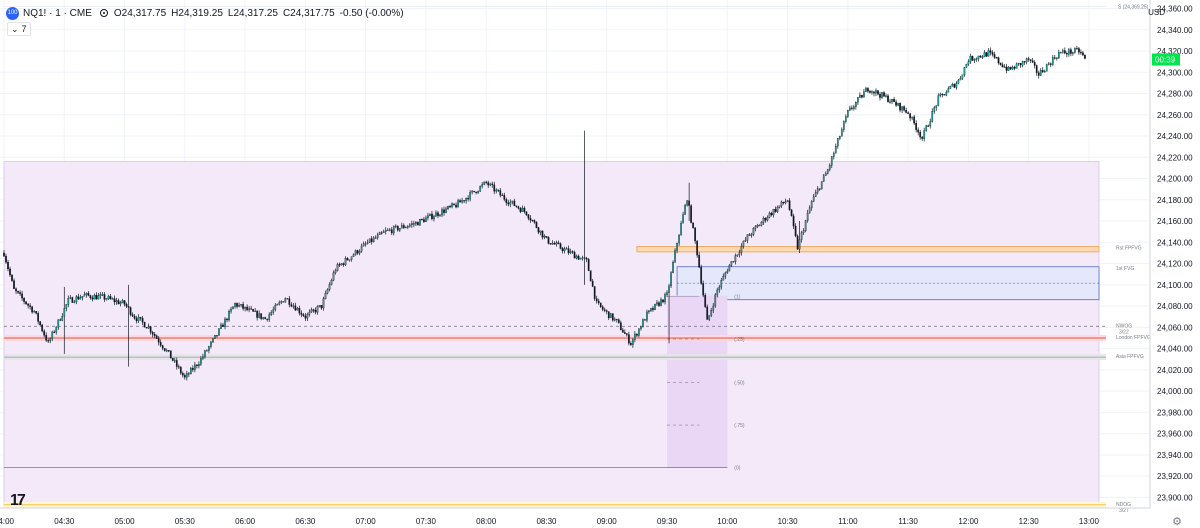  I want to click on symbol-title: NQ1! · 1 · CME, so click(57, 13).